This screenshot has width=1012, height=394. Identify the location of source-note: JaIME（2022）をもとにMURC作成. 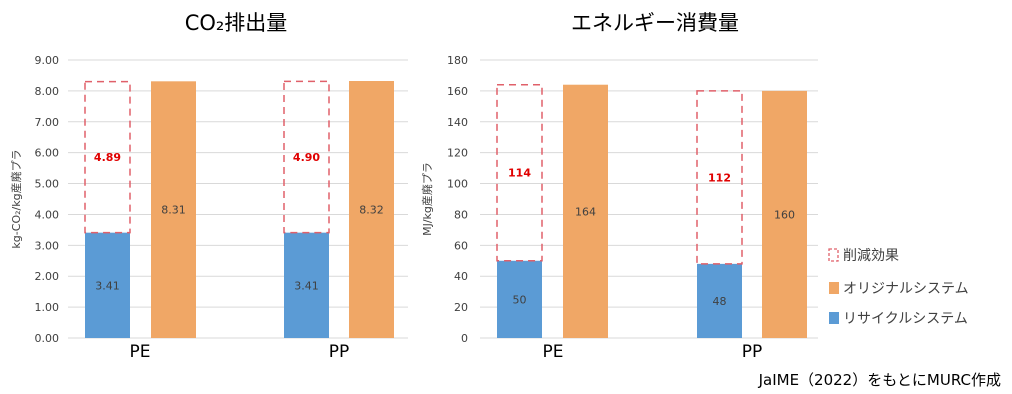
(879, 380).